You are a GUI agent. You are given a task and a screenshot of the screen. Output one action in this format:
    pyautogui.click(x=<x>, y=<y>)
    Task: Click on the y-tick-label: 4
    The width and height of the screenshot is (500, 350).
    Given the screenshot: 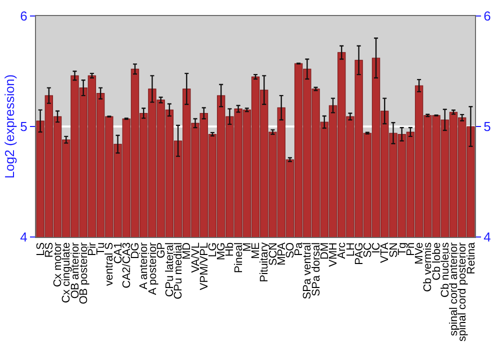 What is the action you would take?
    pyautogui.click(x=24, y=237)
    